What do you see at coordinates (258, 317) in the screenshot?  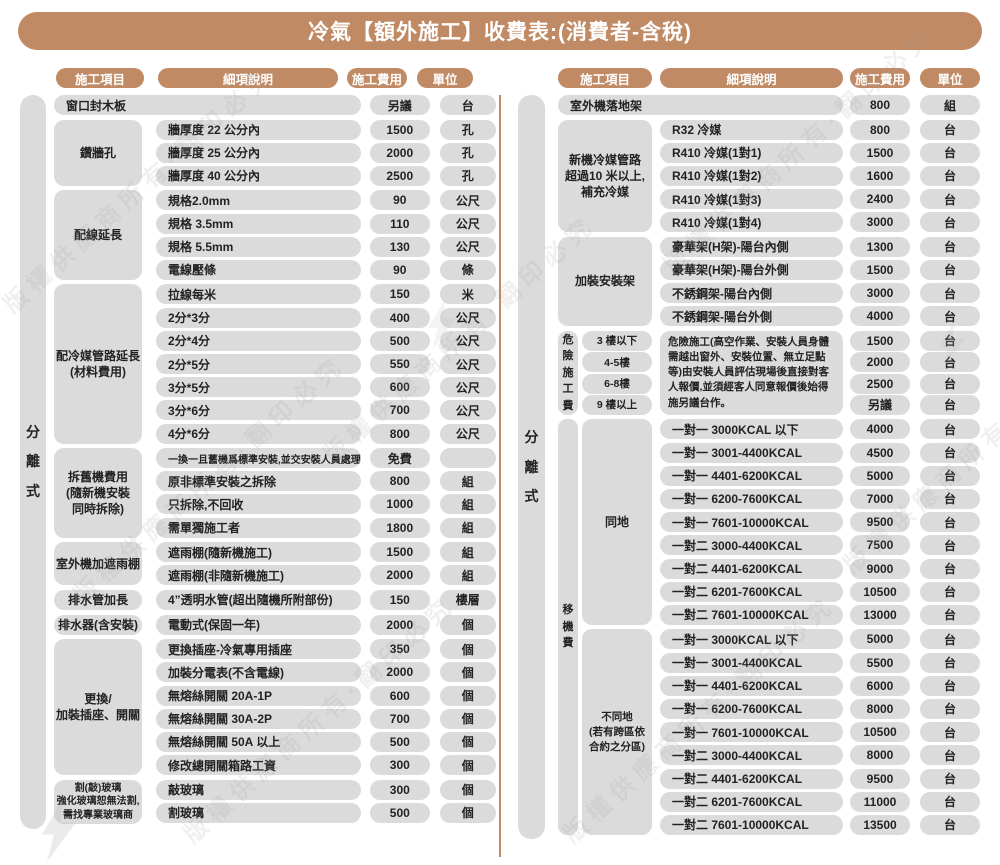 I see `detail-cell: 2分*3分` at bounding box center [258, 317].